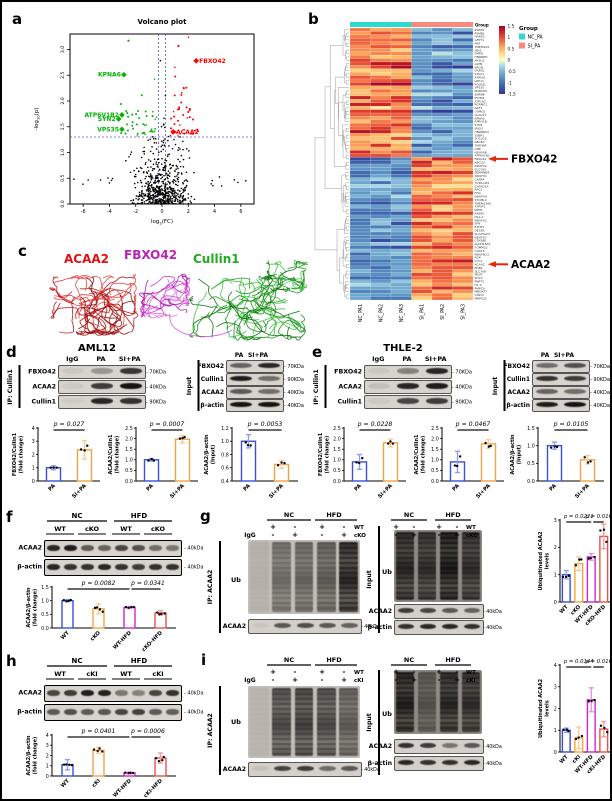  What do you see at coordinates (598, 517) in the screenshot?
I see `p-value: p = 0.0165` at bounding box center [598, 517].